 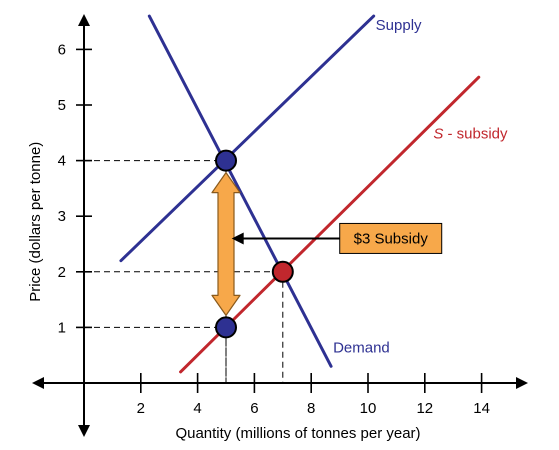 What do you see at coordinates (438, 133) in the screenshot?
I see `series-label-prefix: S` at bounding box center [438, 133].